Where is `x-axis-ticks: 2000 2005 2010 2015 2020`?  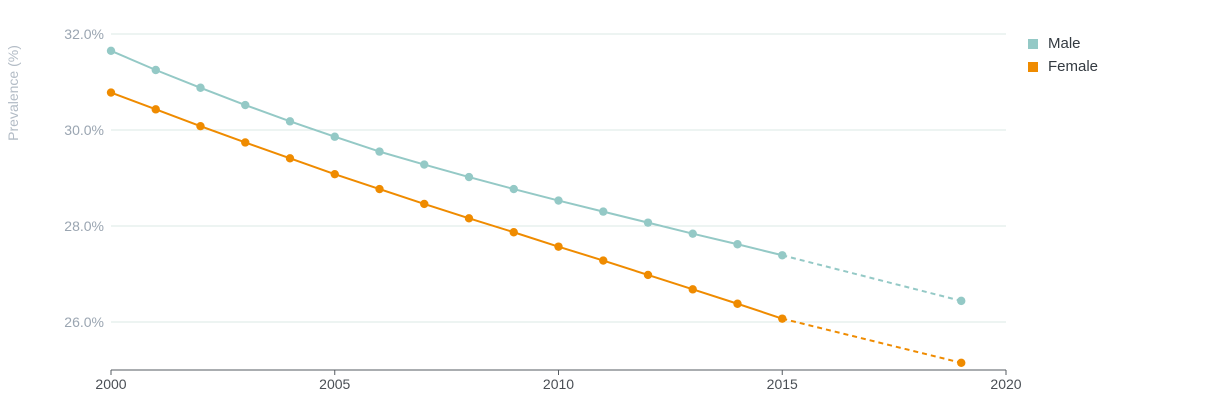
x-axis-ticks: 2000 2005 2010 2015 2020 is located at coordinates (558, 381).